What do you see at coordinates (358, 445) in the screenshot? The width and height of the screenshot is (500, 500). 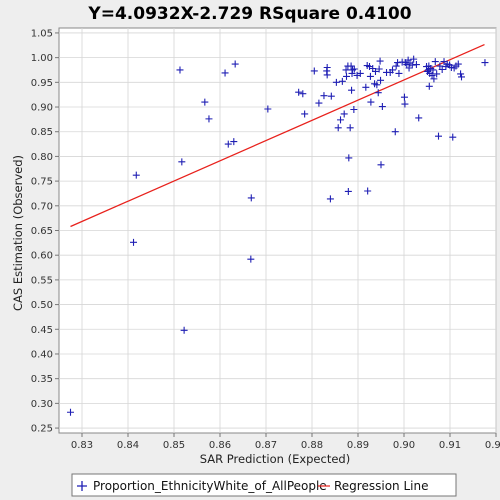 I see `x-tick-label: 0.89` at bounding box center [358, 445].